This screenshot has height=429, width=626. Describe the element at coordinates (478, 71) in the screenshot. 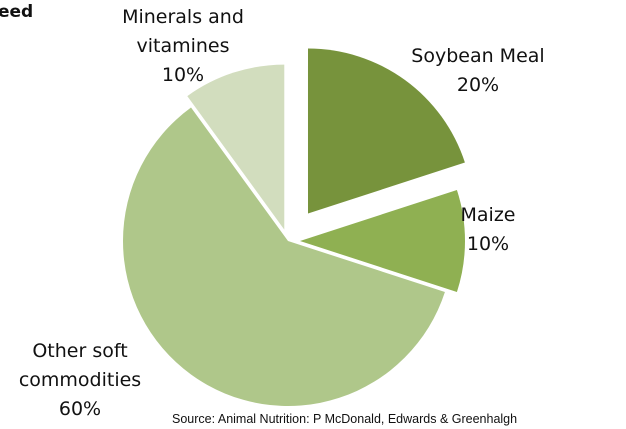

I see `slice-label: Soybean Meal 20%` at that location.